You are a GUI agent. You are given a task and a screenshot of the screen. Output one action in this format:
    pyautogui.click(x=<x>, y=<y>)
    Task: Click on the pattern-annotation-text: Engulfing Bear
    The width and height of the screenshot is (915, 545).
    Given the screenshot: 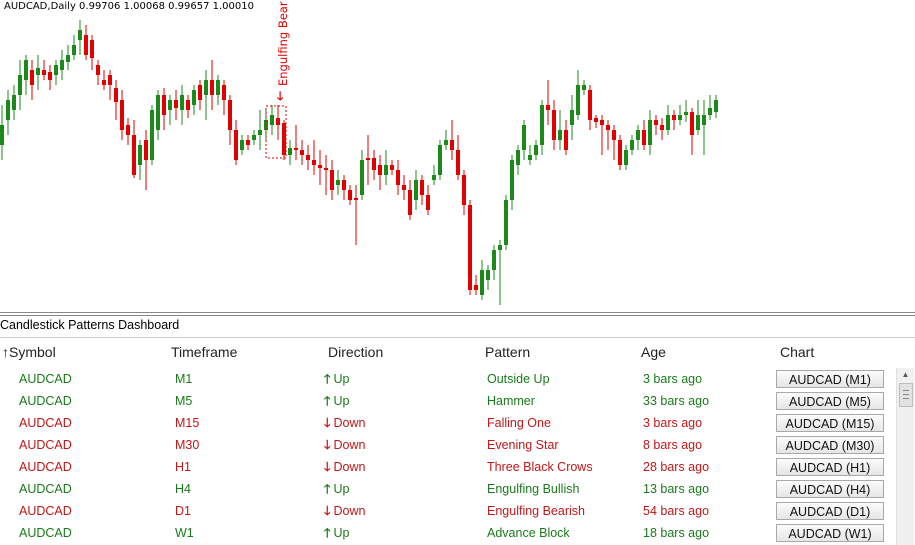 What is the action you would take?
    pyautogui.click(x=283, y=43)
    